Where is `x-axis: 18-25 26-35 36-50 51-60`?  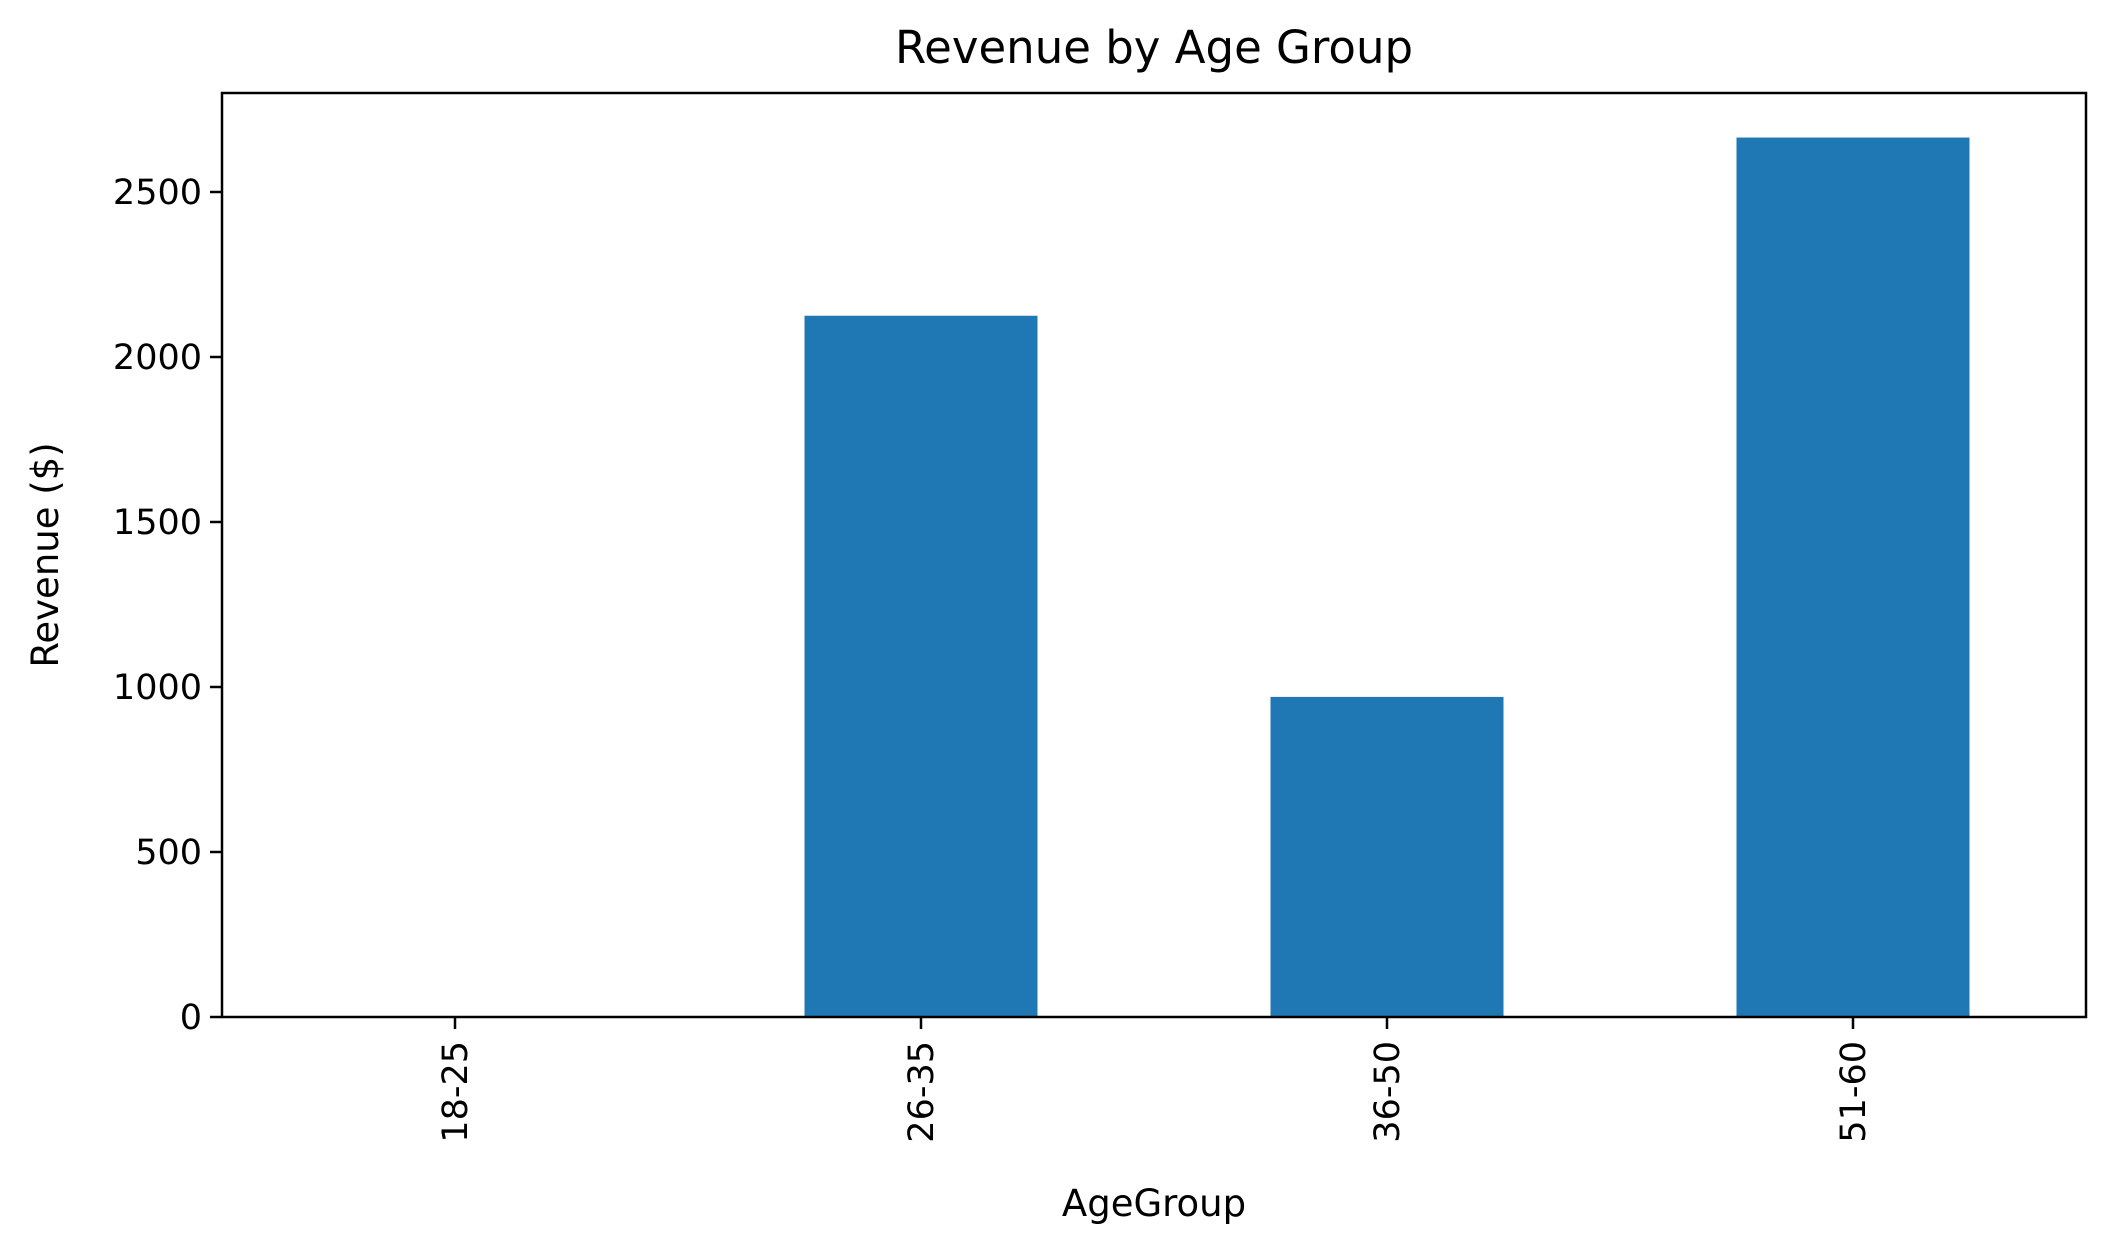 x-axis: 18-25 26-35 36-50 51-60 is located at coordinates (1155, 1080).